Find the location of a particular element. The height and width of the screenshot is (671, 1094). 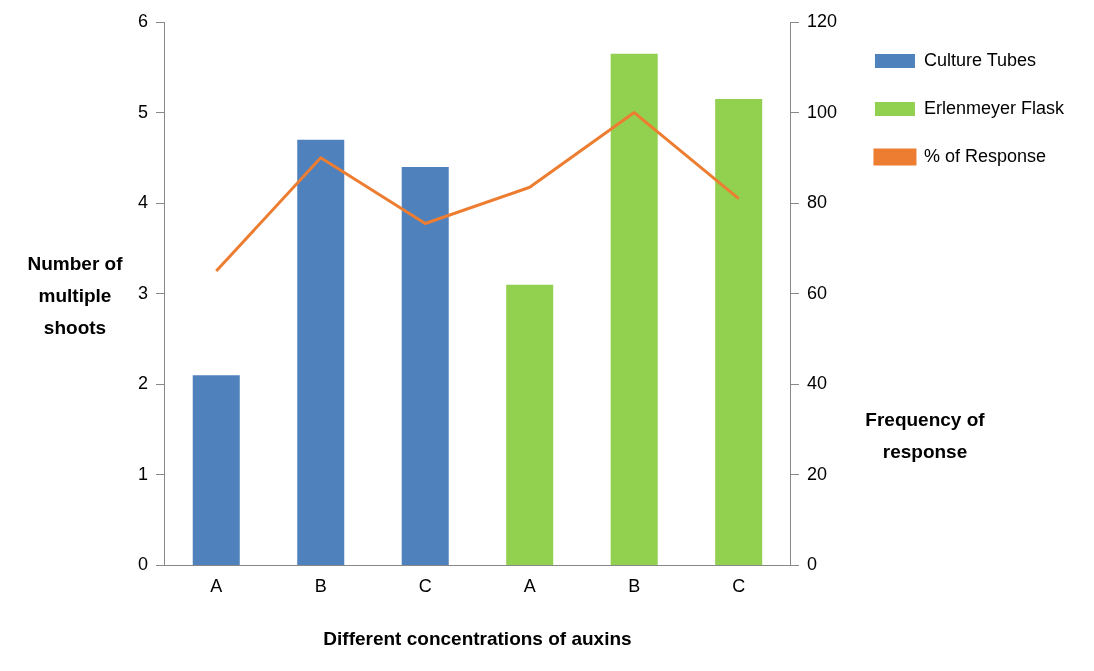

y-tick-label: 3 is located at coordinates (143, 292).